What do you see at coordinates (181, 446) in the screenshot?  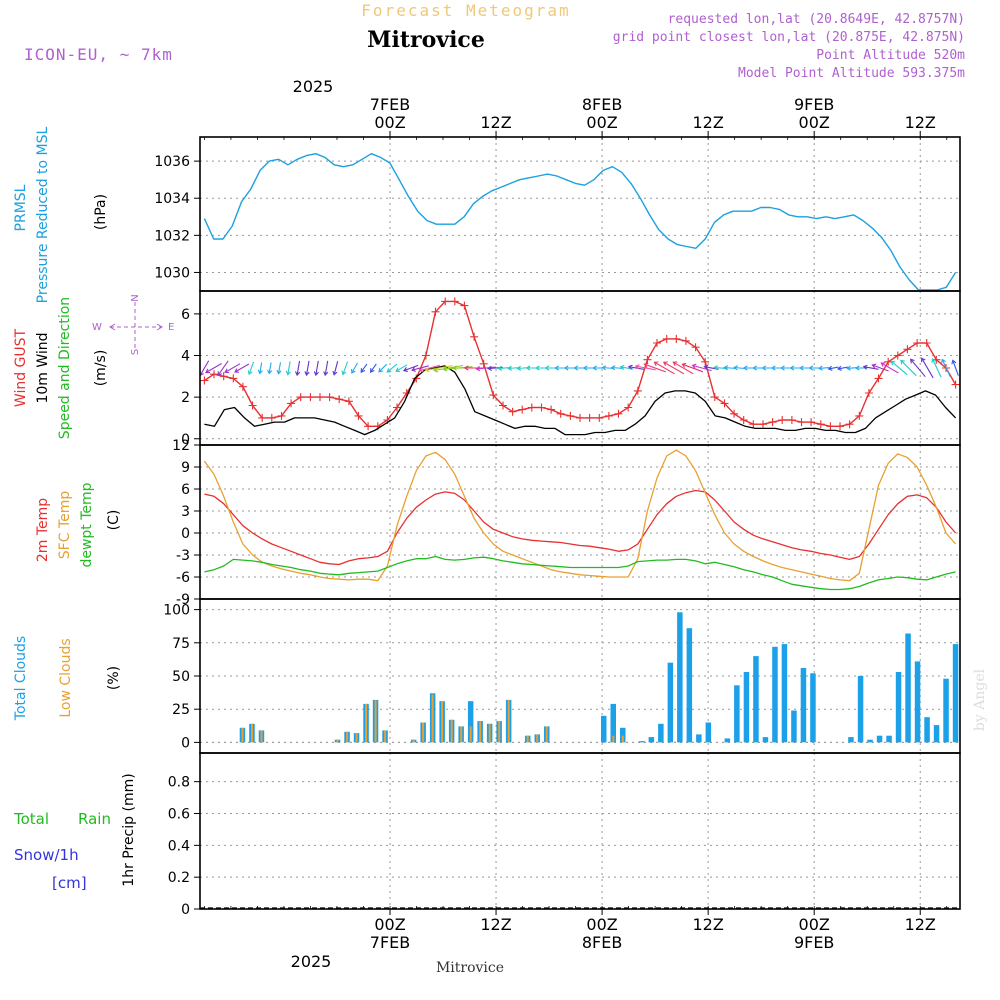 I see `temp-ytick-label: 12` at bounding box center [181, 446].